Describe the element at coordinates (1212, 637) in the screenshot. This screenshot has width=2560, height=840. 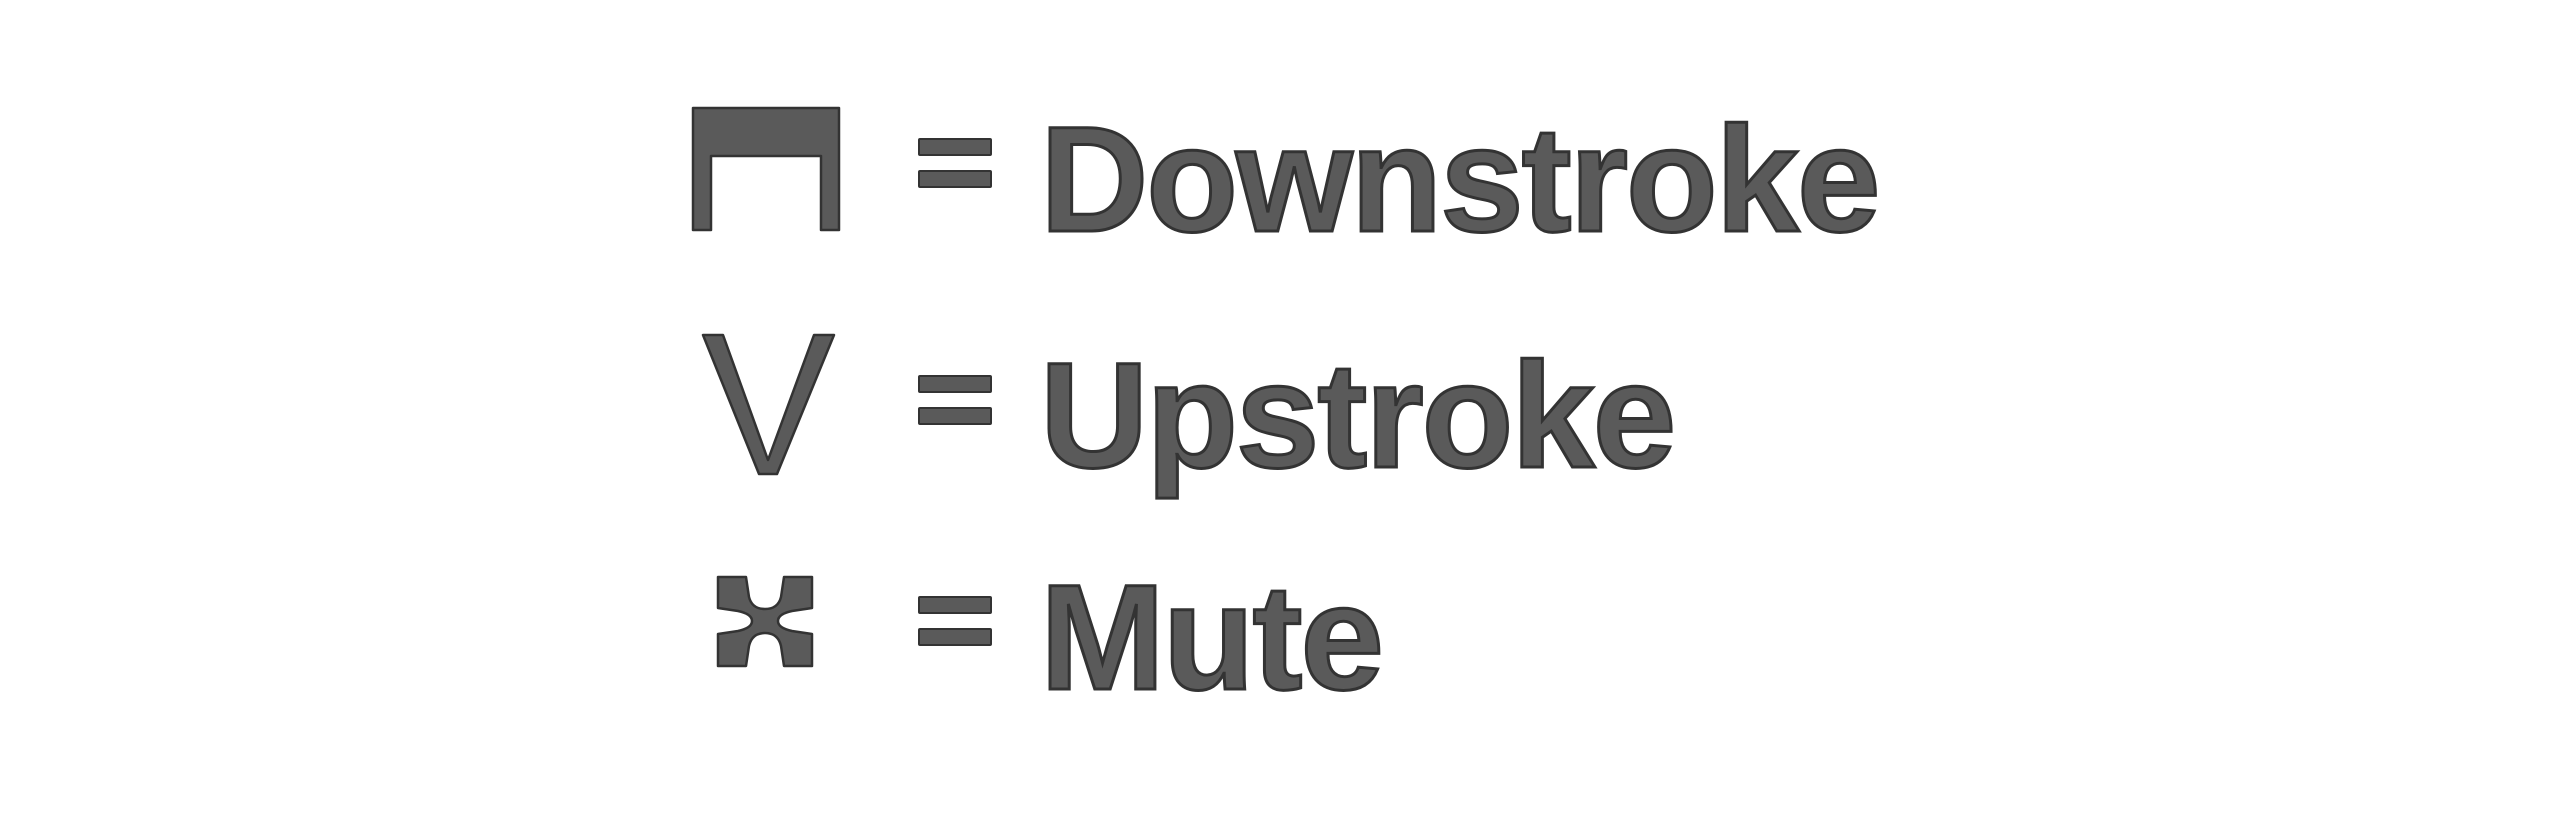
I see `label-mute: Mute` at that location.